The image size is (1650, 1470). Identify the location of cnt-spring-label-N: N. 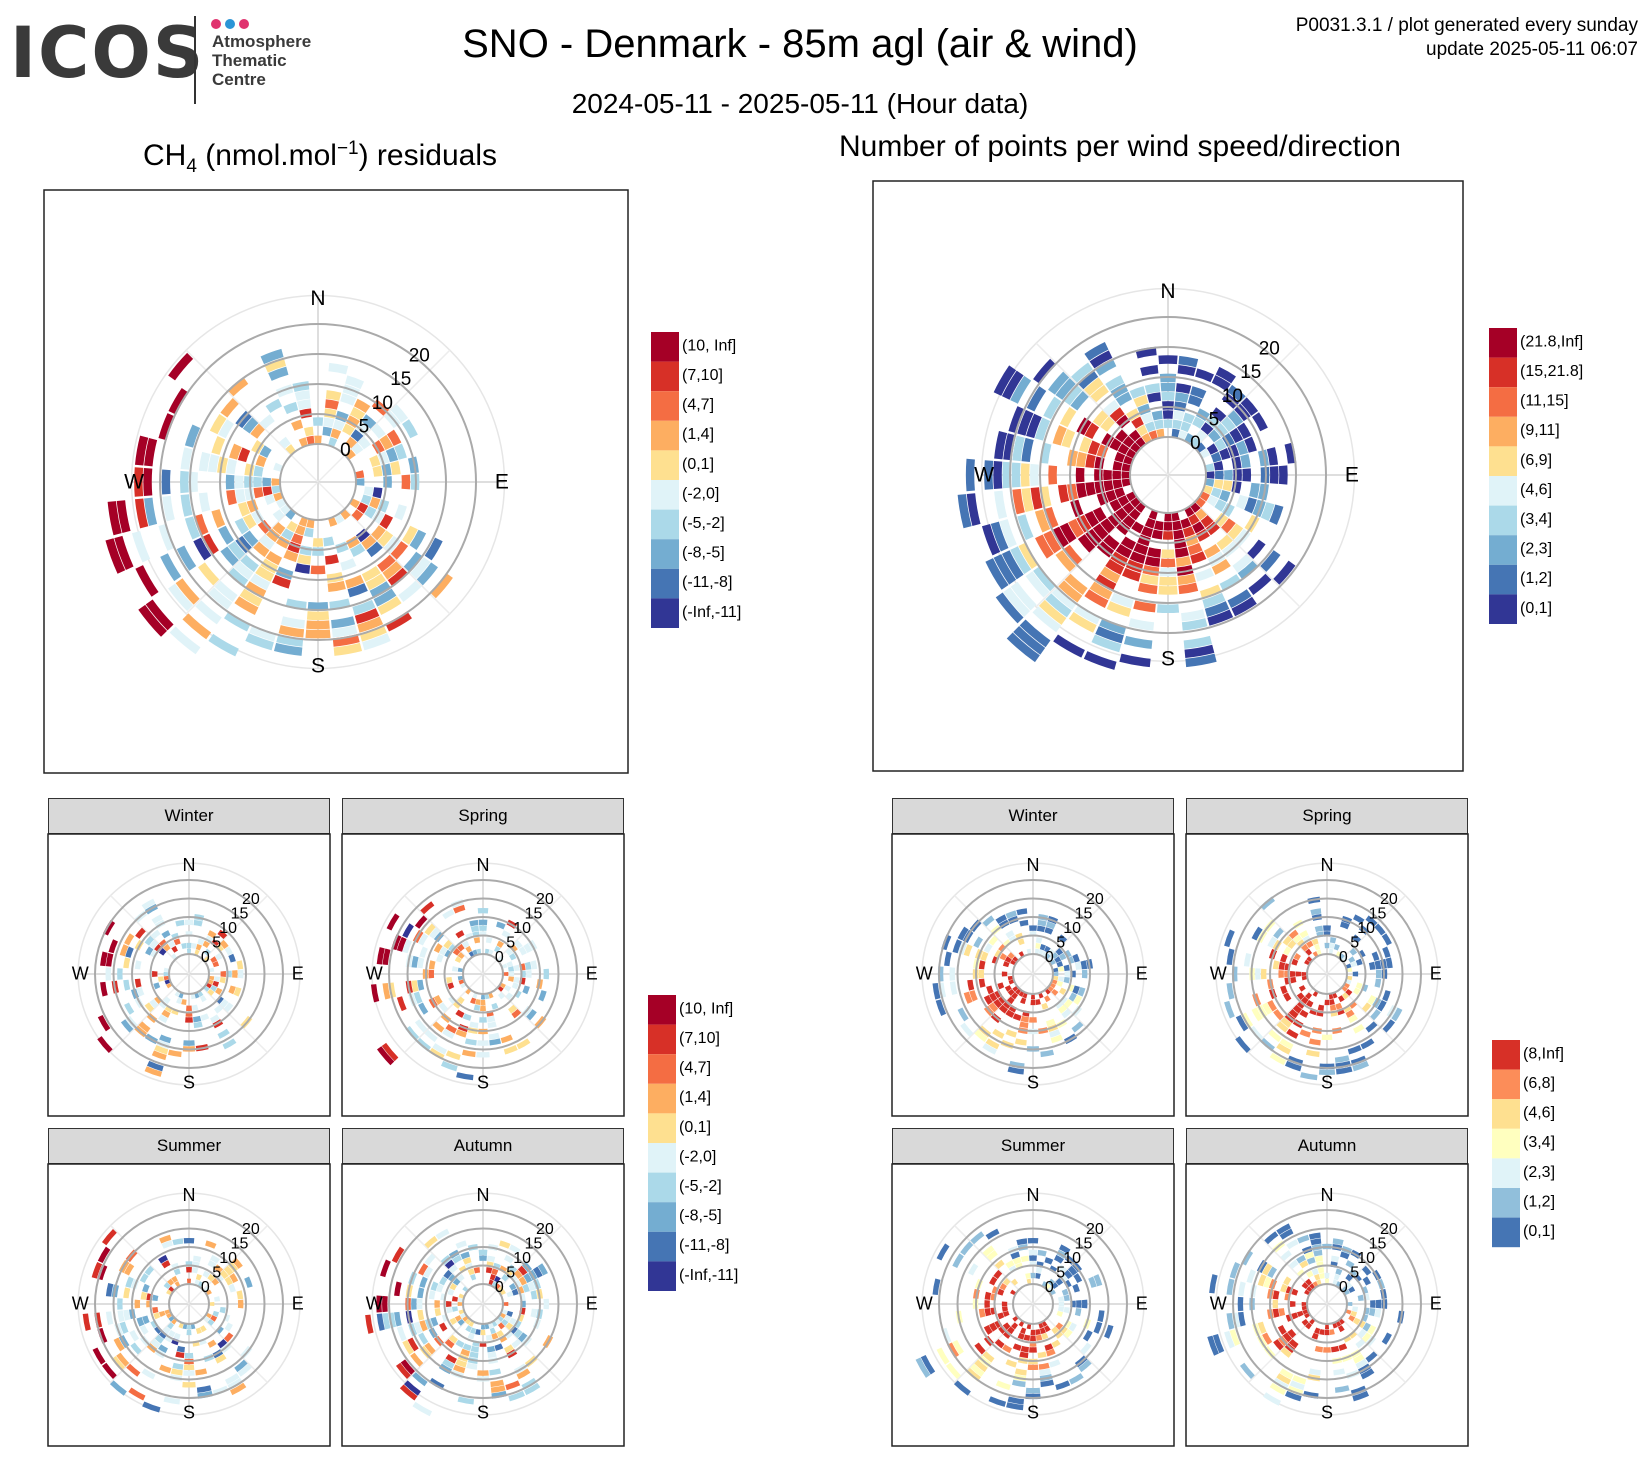
(1327, 865).